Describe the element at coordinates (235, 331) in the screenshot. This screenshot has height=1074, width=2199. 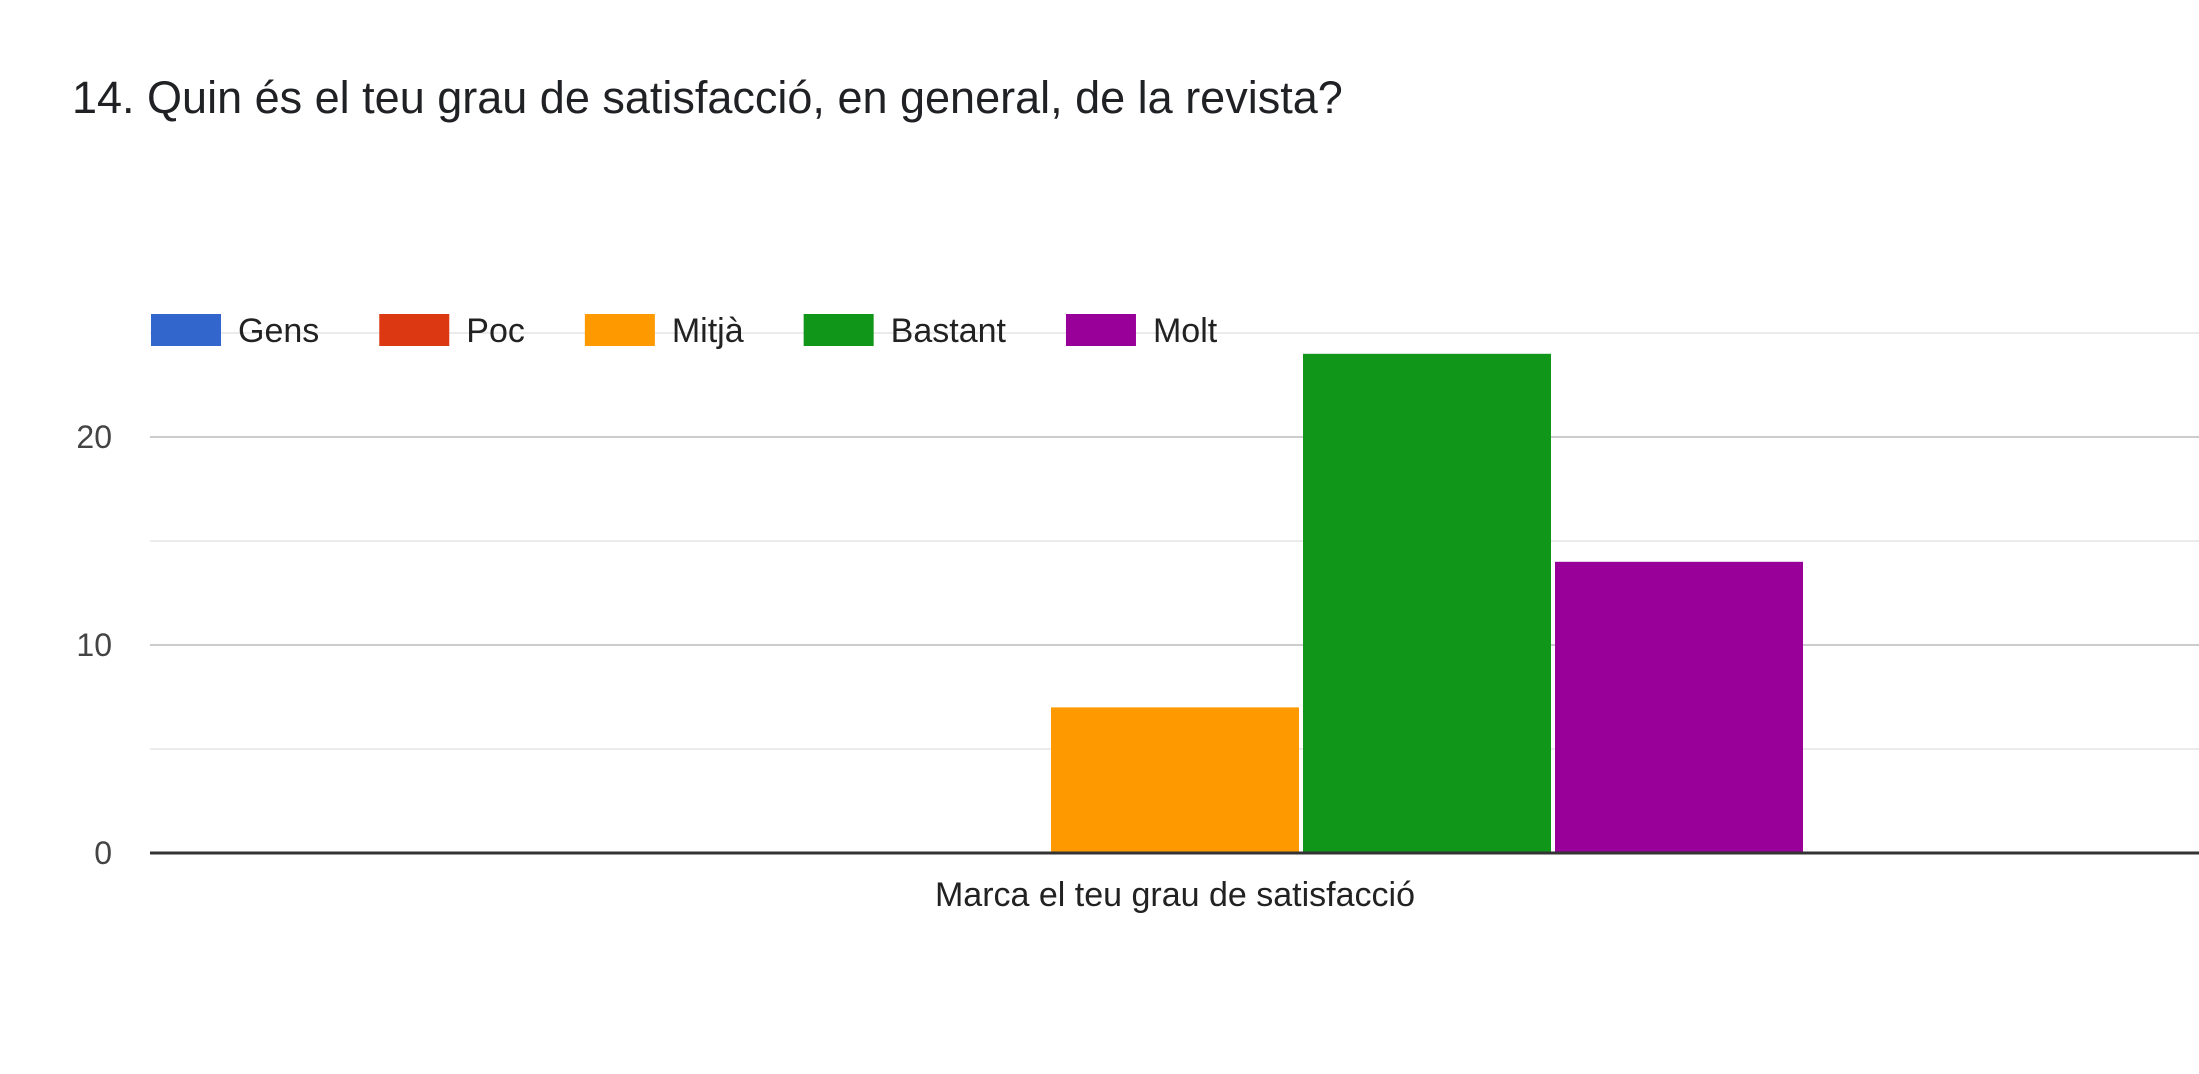
I see `legend-item-gens: Gens` at that location.